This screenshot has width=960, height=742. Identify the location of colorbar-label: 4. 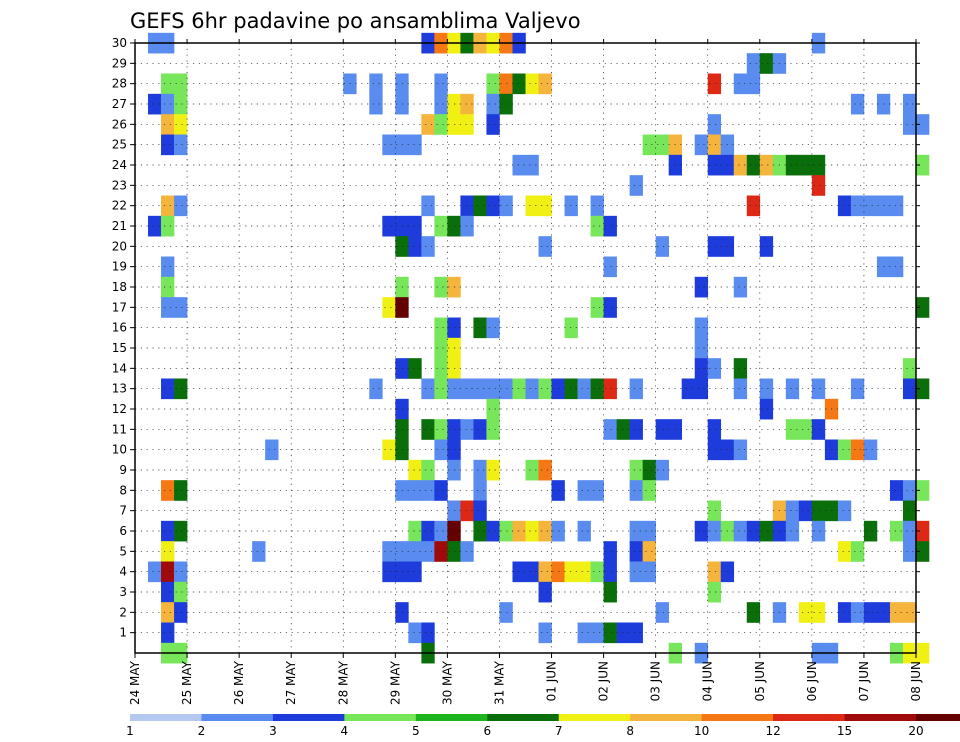
(345, 731).